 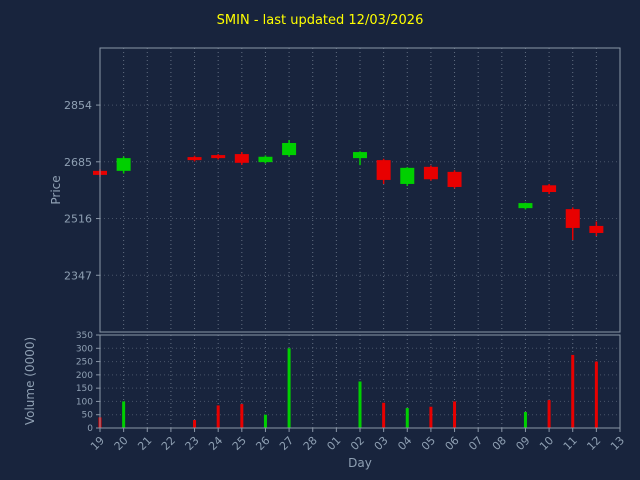 I want to click on day-tick-label: 13, so click(x=617, y=443).